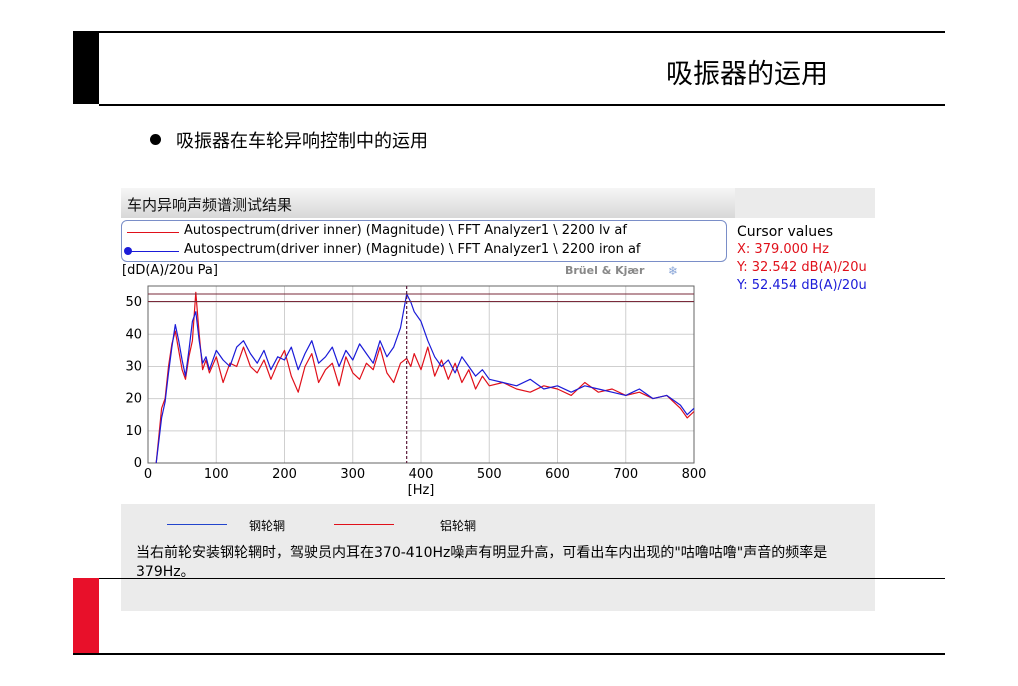 The width and height of the screenshot is (1018, 686). I want to click on y-tick-label: 20, so click(133, 399).